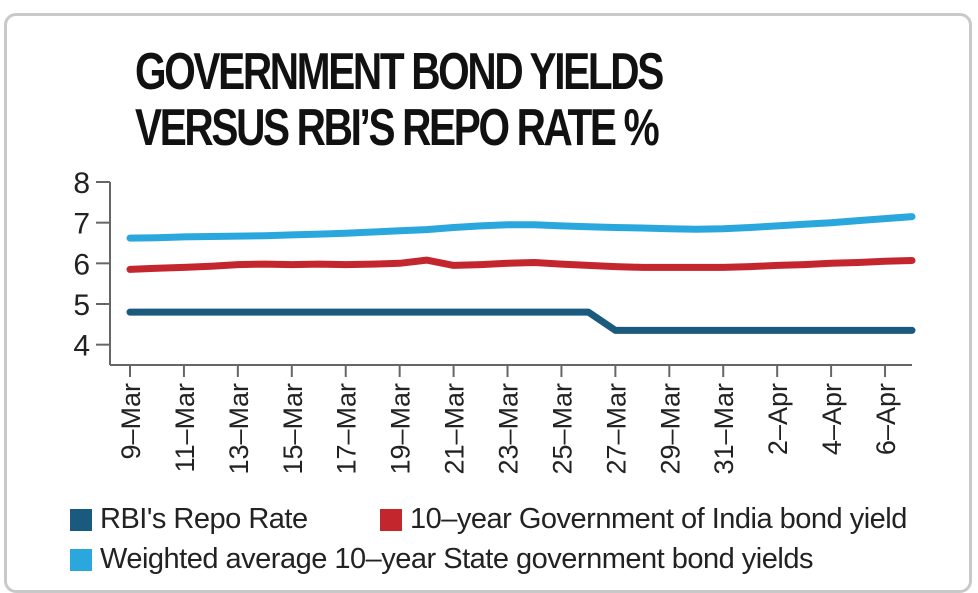 Image resolution: width=978 pixels, height=593 pixels. What do you see at coordinates (81, 346) in the screenshot?
I see `y-tick-label-4: 4` at bounding box center [81, 346].